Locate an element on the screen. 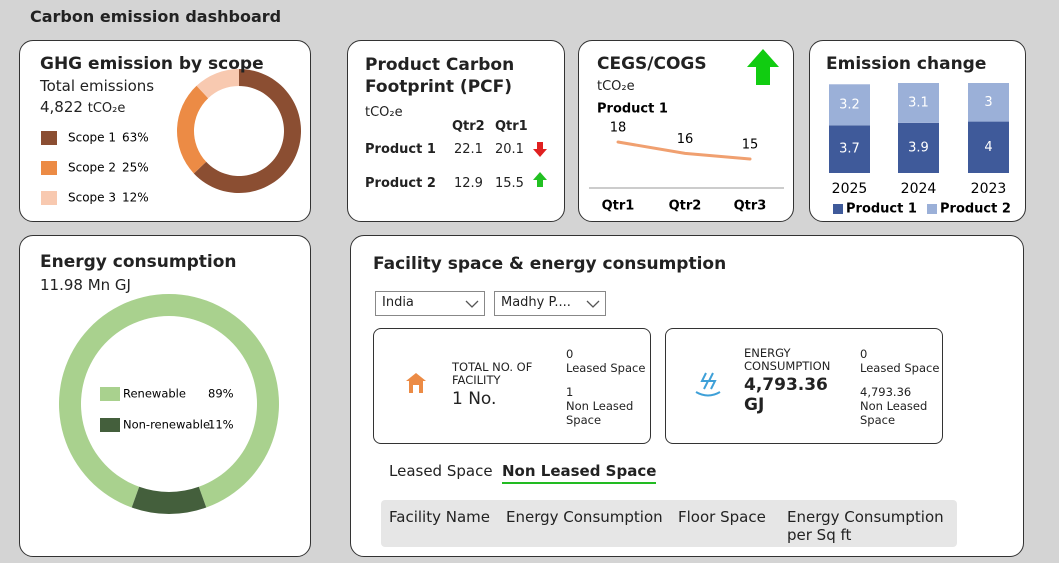 This screenshot has width=1059, height=563. data-label: 18 is located at coordinates (618, 128).